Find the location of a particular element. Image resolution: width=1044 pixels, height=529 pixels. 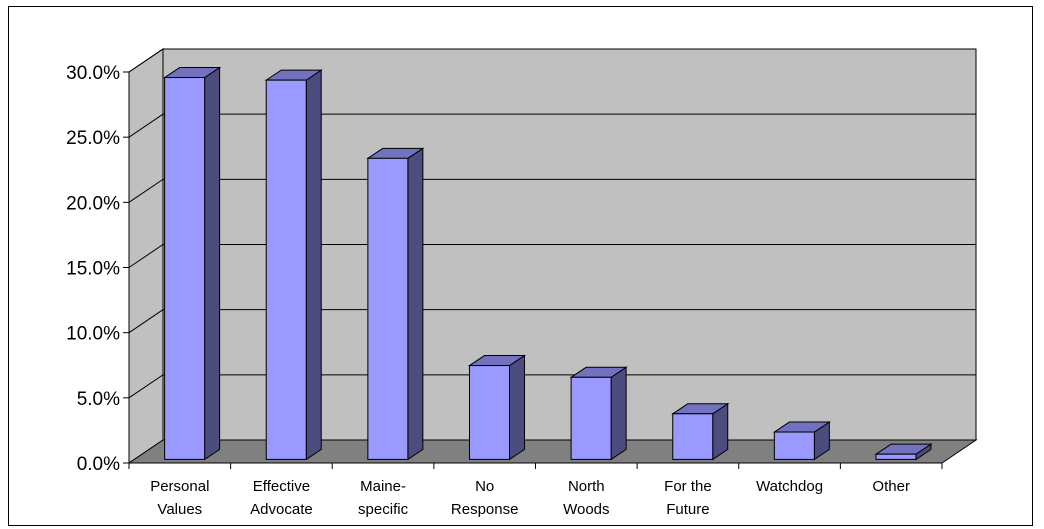

chart-floor is located at coordinates (552, 451).